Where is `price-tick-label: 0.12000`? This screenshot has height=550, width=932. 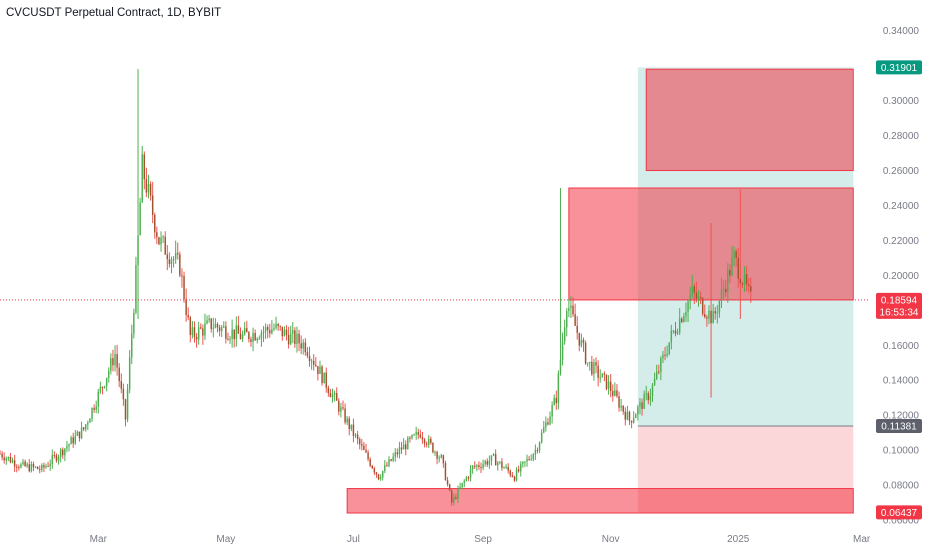
price-tick-label: 0.12000 is located at coordinates (901, 416).